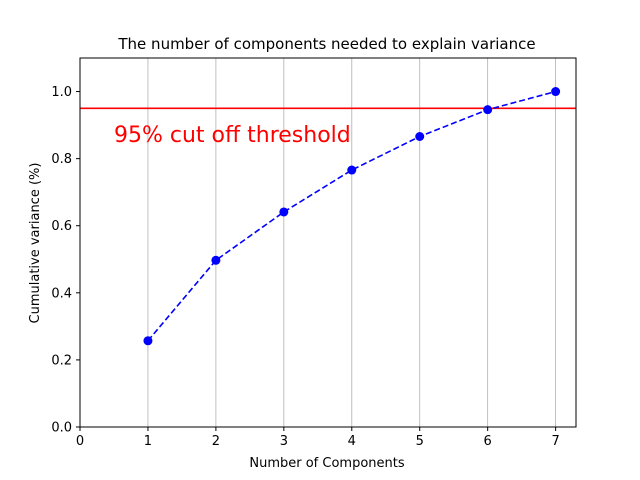 This screenshot has width=640, height=480. Describe the element at coordinates (61, 92) in the screenshot. I see `y-tick-label: 1.0` at that location.